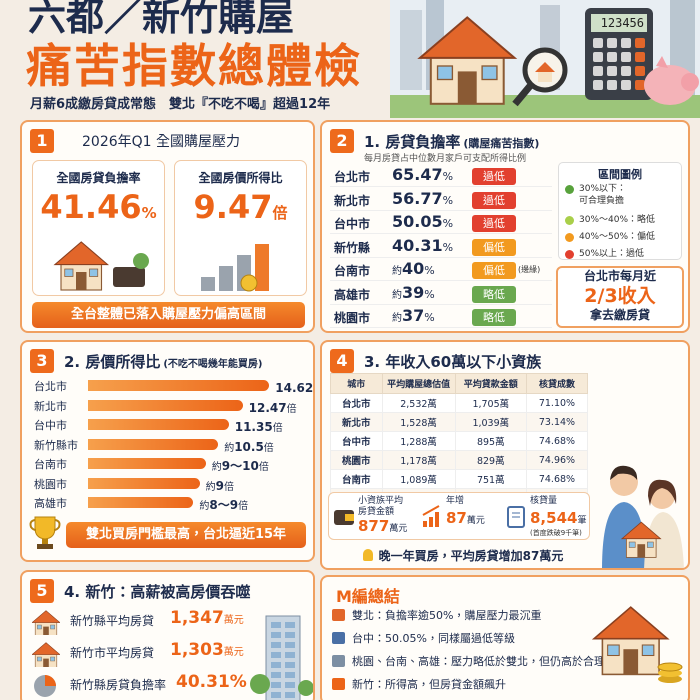  What do you see at coordinates (459, 383) in the screenshot?
I see `table-header-row: 城市 平均購屋總估值 平均貸款金額 核貸成數` at bounding box center [459, 383].